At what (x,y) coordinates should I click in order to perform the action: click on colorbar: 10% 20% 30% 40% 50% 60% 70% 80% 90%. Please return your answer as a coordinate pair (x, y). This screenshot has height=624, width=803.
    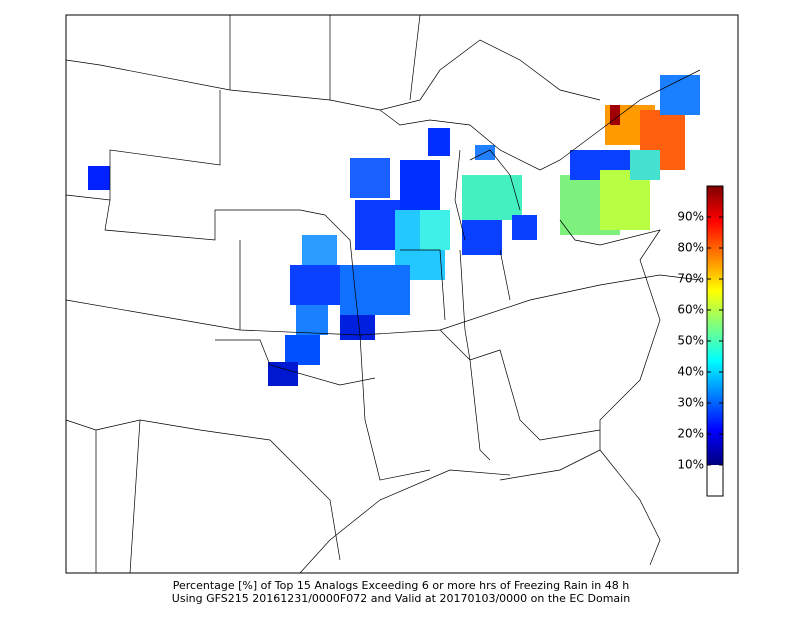
    Looking at the image, I should click on (700, 341).